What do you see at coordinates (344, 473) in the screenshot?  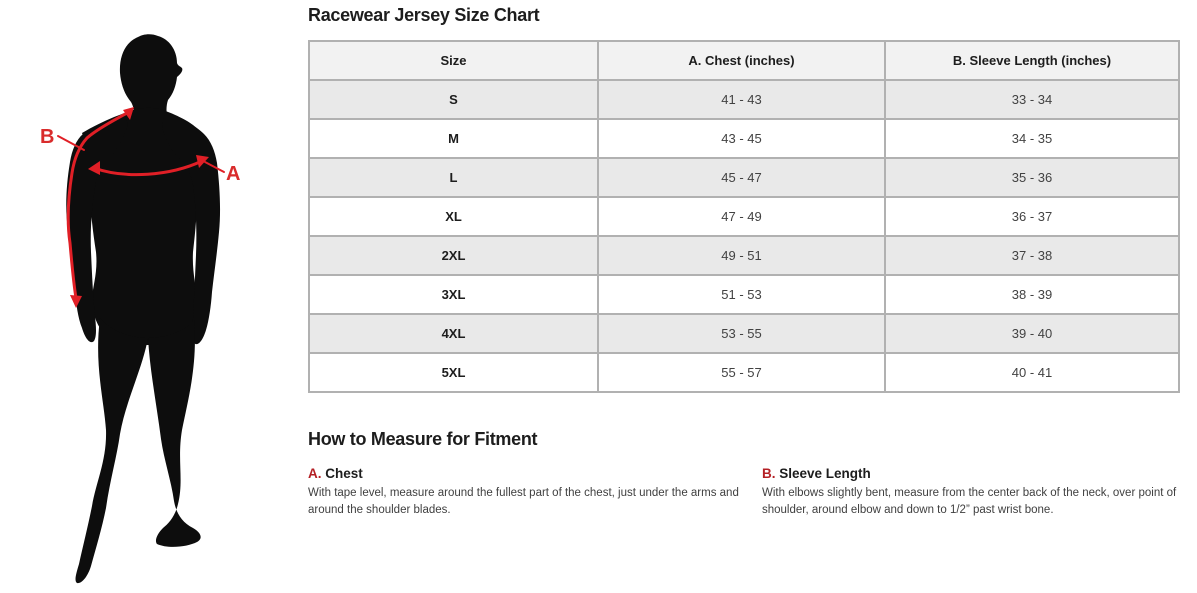 I see `measure-title-chest: Chest` at bounding box center [344, 473].